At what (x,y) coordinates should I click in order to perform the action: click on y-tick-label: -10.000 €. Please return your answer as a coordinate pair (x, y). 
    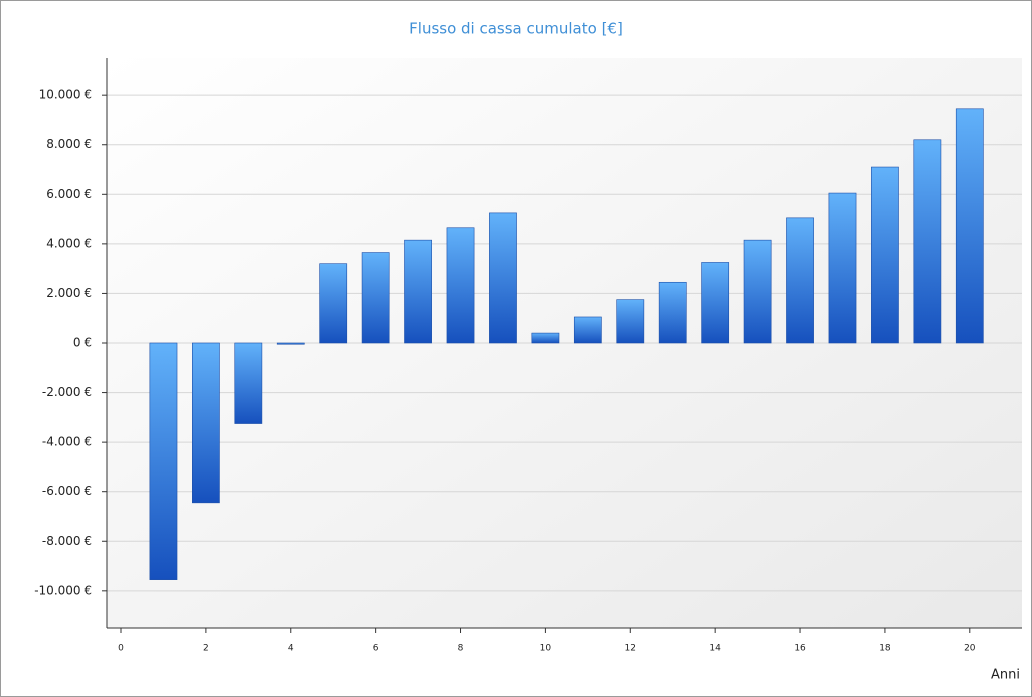
    Looking at the image, I should click on (63, 590).